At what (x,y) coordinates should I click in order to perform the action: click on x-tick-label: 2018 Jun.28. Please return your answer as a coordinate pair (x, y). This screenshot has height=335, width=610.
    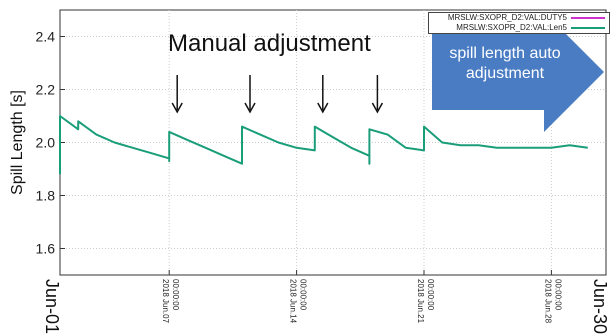
    Looking at the image, I should click on (547, 301).